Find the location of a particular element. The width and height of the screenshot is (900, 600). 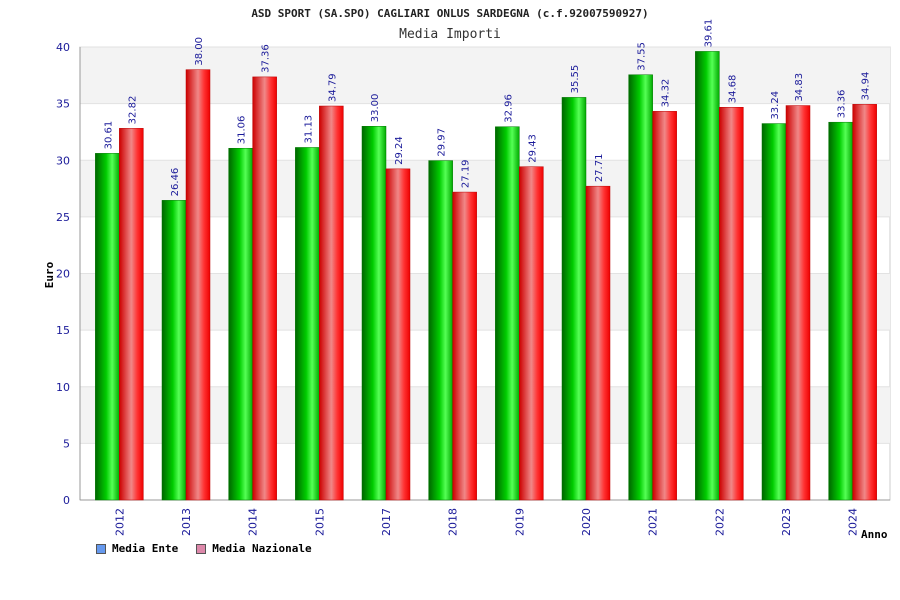

x-tick-label: 2018 is located at coordinates (453, 522).